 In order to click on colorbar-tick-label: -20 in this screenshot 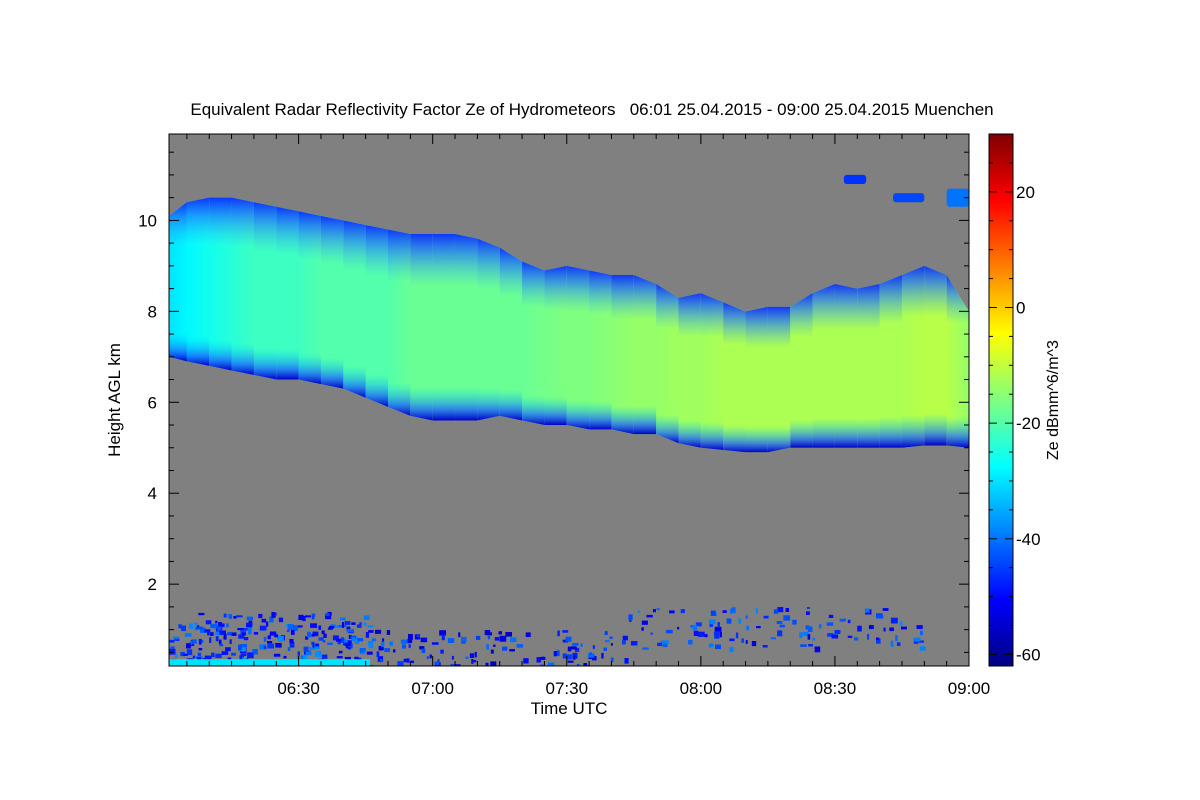, I will do `click(1028, 423)`.